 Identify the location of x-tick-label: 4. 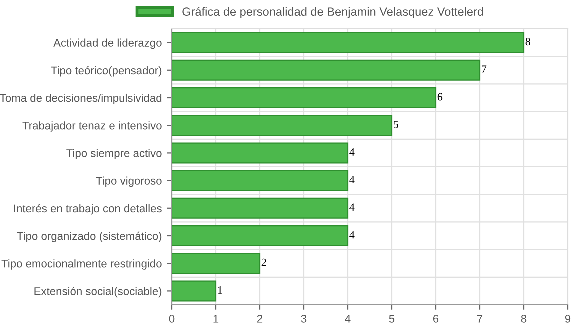
(348, 319).